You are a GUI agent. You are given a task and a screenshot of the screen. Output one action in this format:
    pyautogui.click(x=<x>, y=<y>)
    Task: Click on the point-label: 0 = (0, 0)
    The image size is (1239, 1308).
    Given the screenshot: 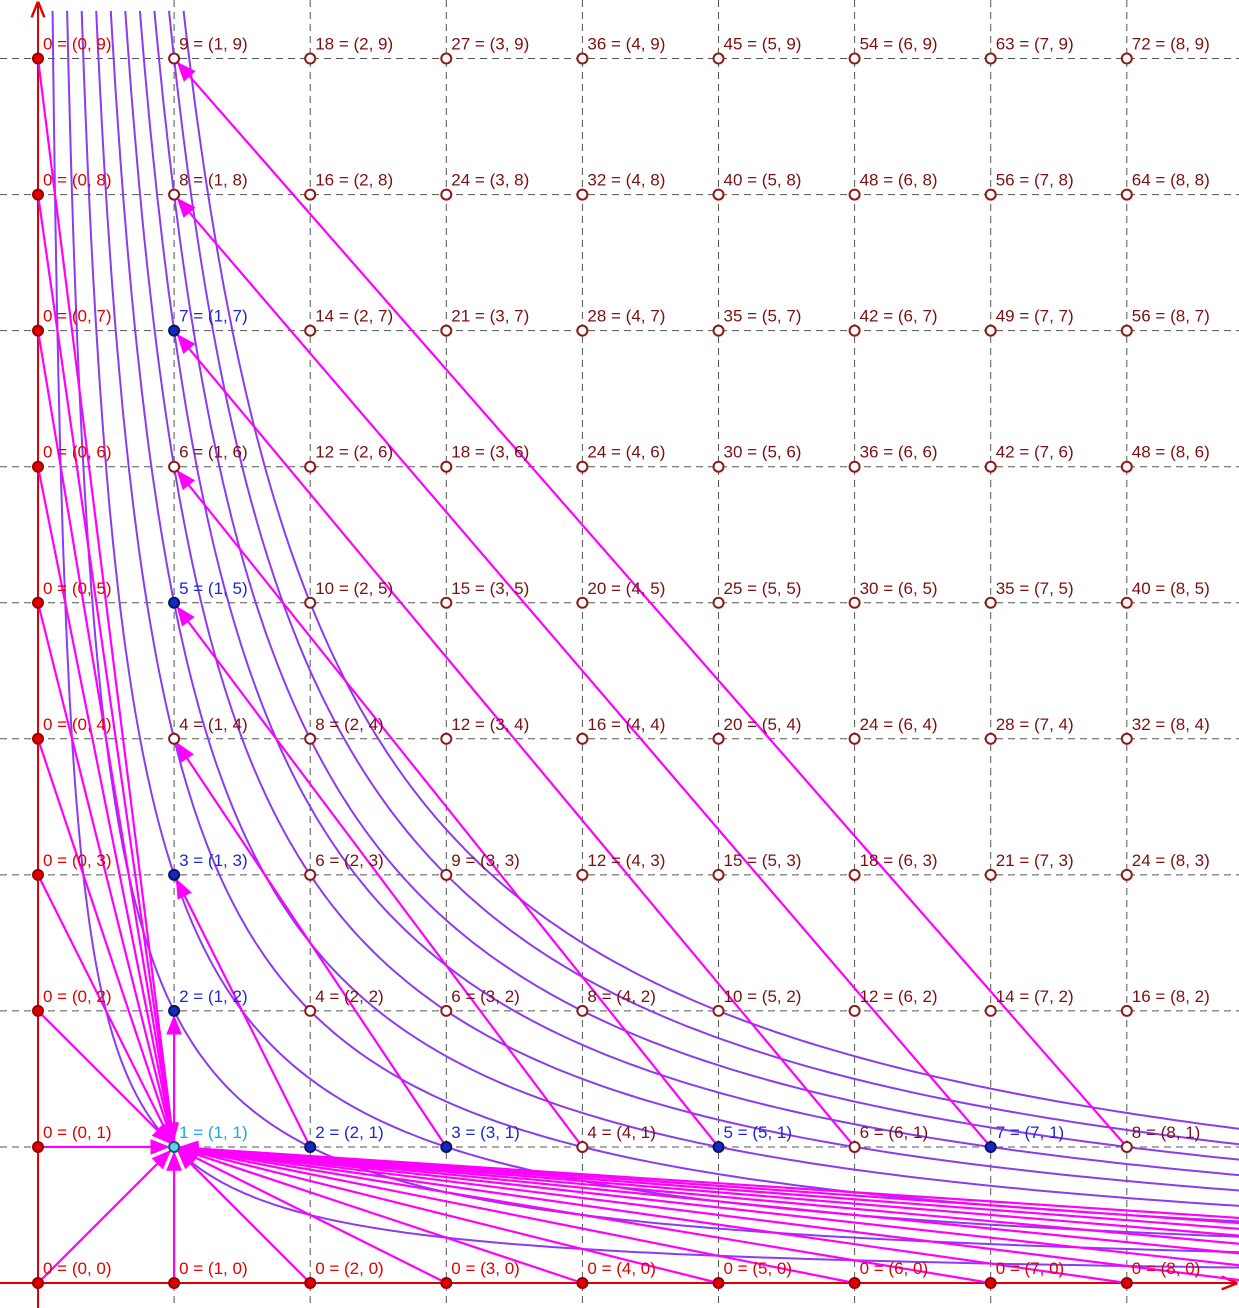 What is the action you would take?
    pyautogui.click(x=77, y=1268)
    